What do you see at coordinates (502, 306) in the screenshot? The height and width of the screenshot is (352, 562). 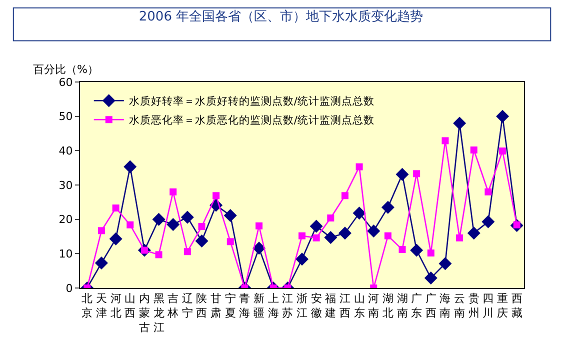 I see `x-tick-label: 重庆` at bounding box center [502, 306].